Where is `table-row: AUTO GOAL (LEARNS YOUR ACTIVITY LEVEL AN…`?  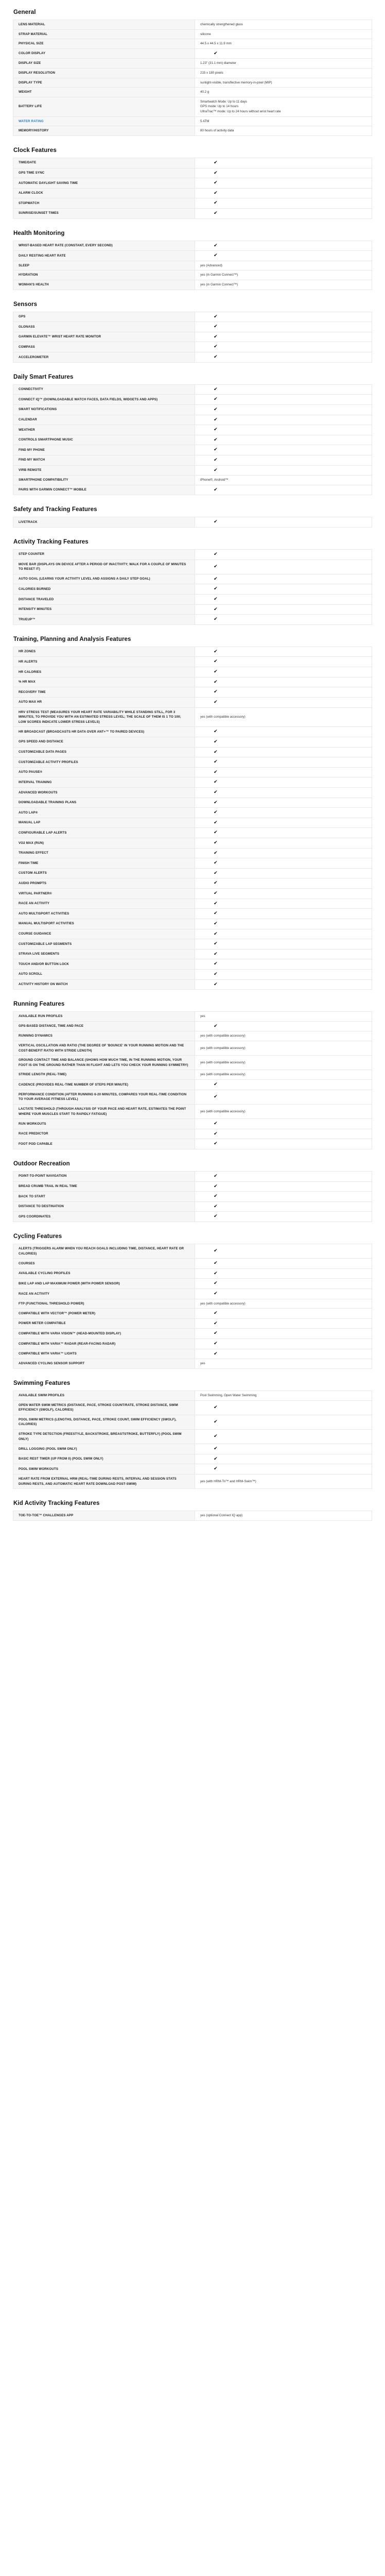
table-row: AUTO GOAL (LEARNS YOUR ACTIVITY LEVEL AN… is located at coordinates (192, 579).